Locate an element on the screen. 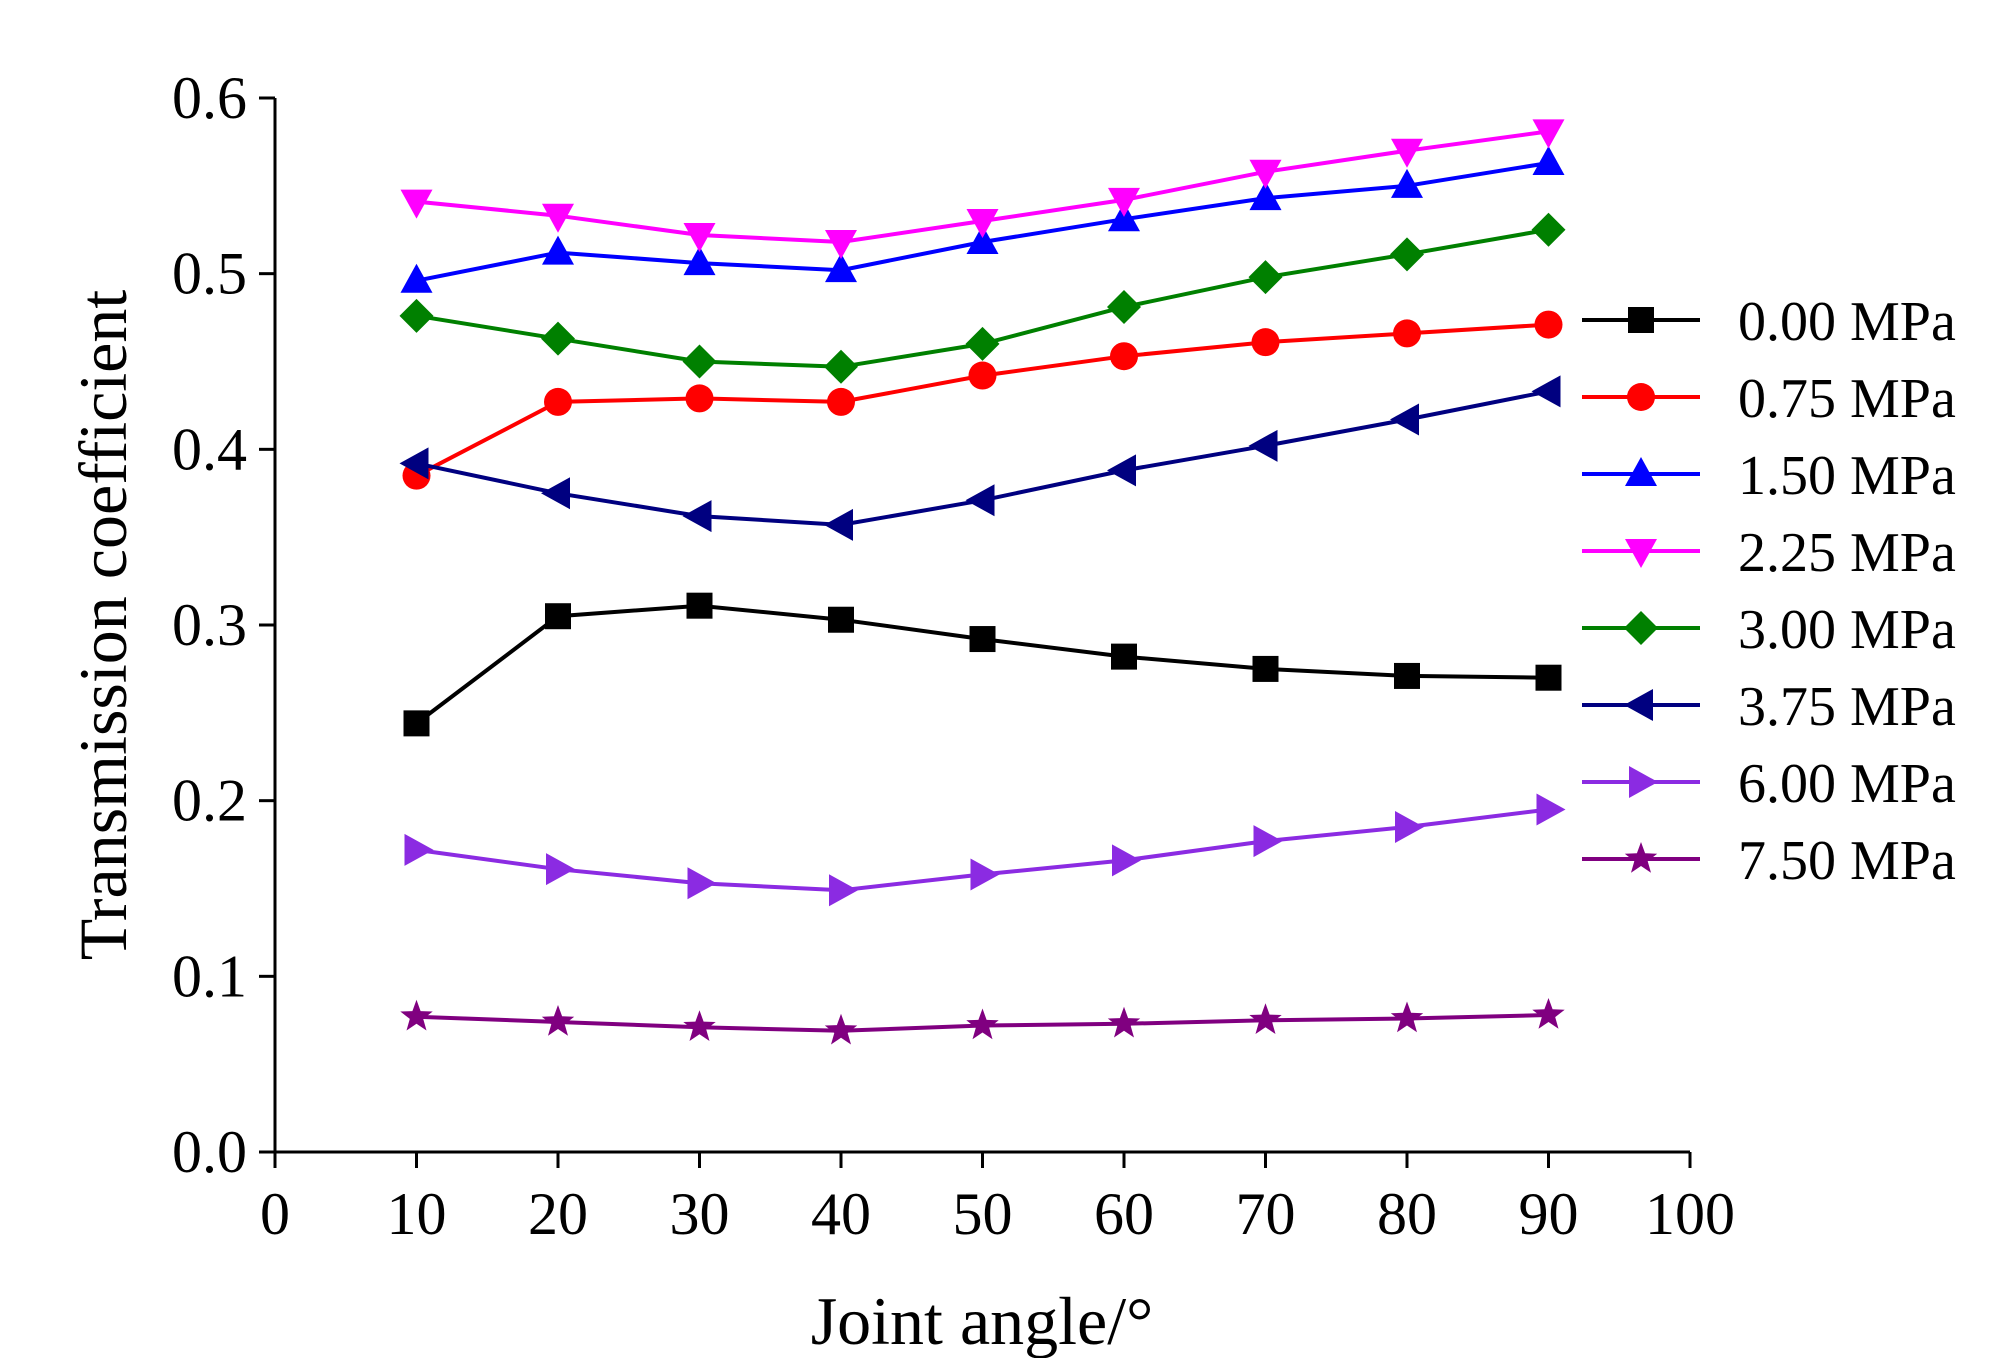 This screenshot has width=2016, height=1358. legend-item: 0.75 MPa is located at coordinates (1769, 399).